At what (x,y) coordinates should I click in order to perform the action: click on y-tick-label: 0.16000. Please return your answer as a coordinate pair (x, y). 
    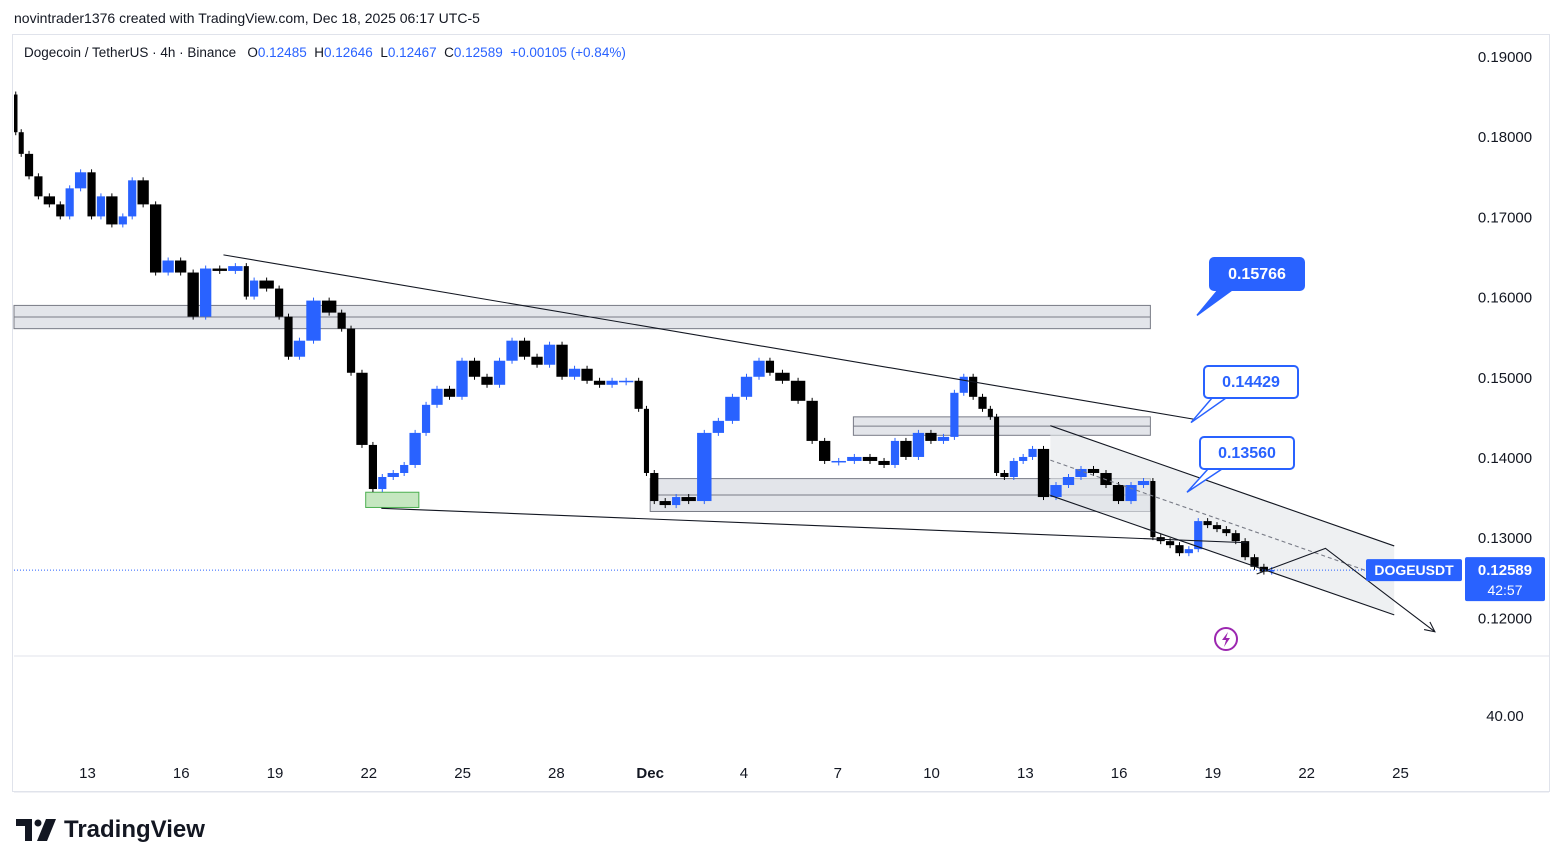
    Looking at the image, I should click on (1505, 298).